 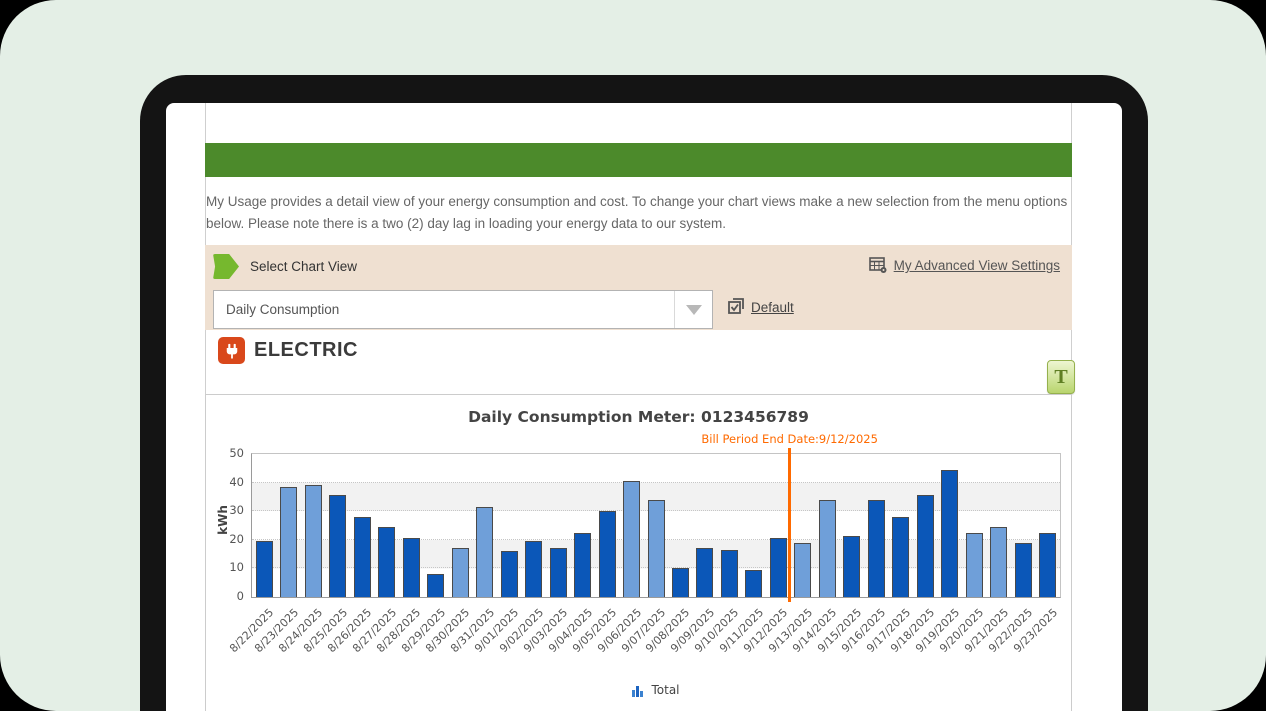 I want to click on default-link-label: Default, so click(x=772, y=307).